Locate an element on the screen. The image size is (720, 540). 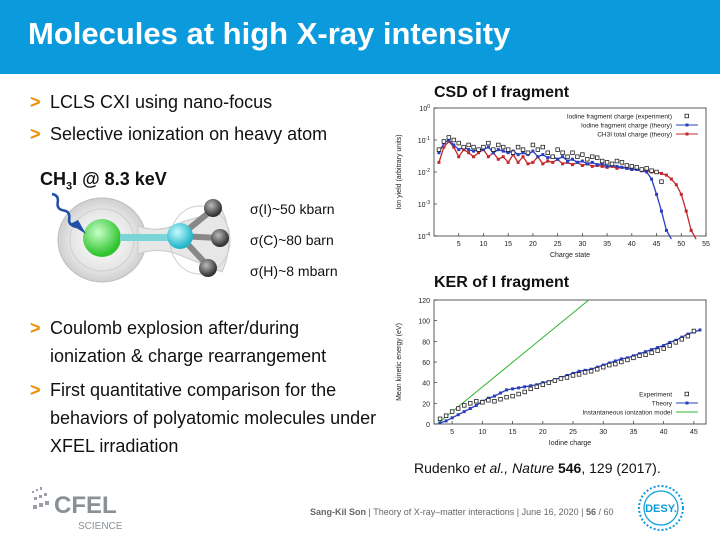
x-tick-label: 40 is located at coordinates (664, 432).